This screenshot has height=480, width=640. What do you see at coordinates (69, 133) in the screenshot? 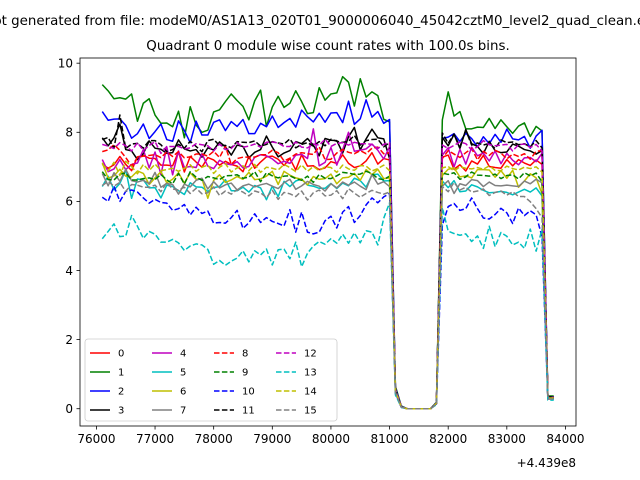
I see `y-tick-label: 8` at bounding box center [69, 133].